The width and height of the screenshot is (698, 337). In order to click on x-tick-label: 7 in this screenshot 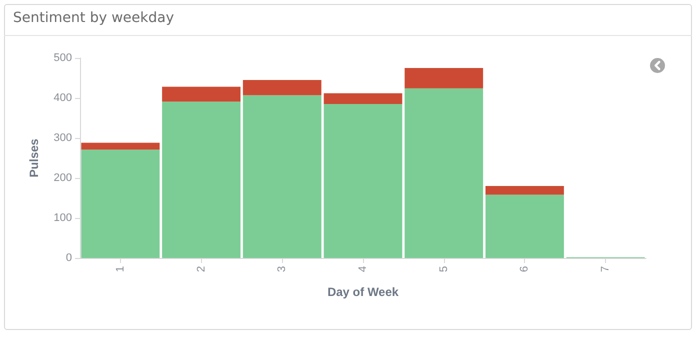, I will do `click(606, 269)`.